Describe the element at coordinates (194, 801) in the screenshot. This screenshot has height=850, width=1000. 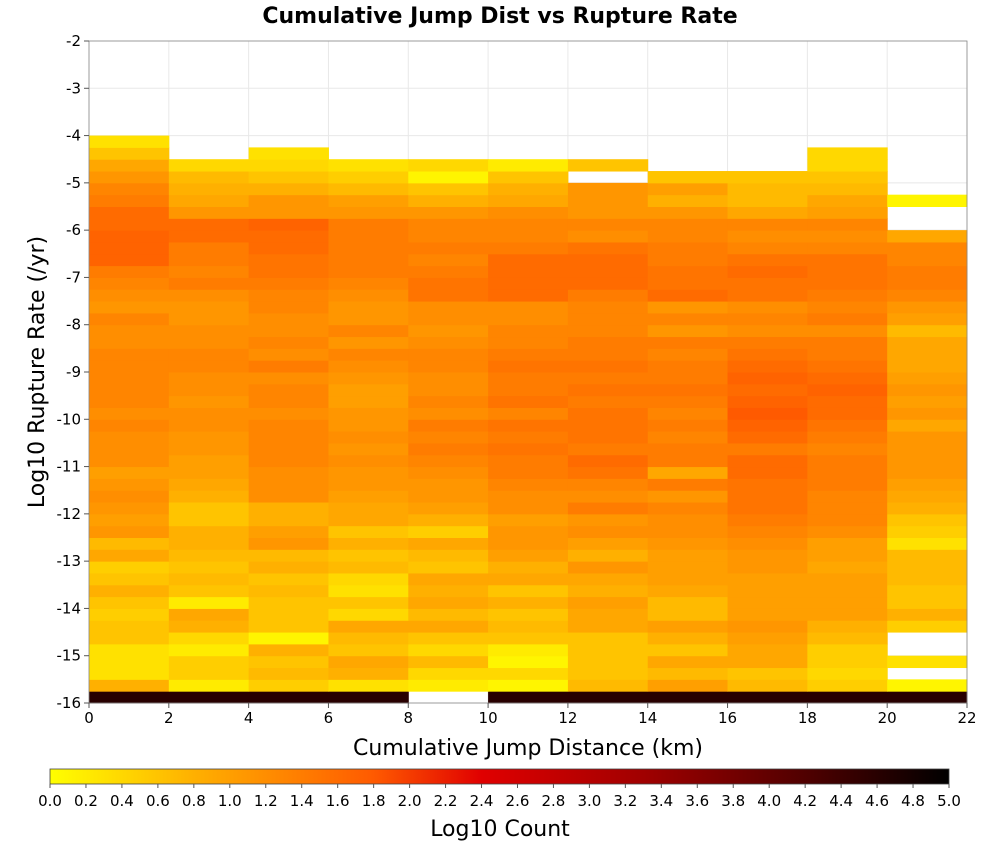
I see `colorbar-tick-label: 0.8` at that location.